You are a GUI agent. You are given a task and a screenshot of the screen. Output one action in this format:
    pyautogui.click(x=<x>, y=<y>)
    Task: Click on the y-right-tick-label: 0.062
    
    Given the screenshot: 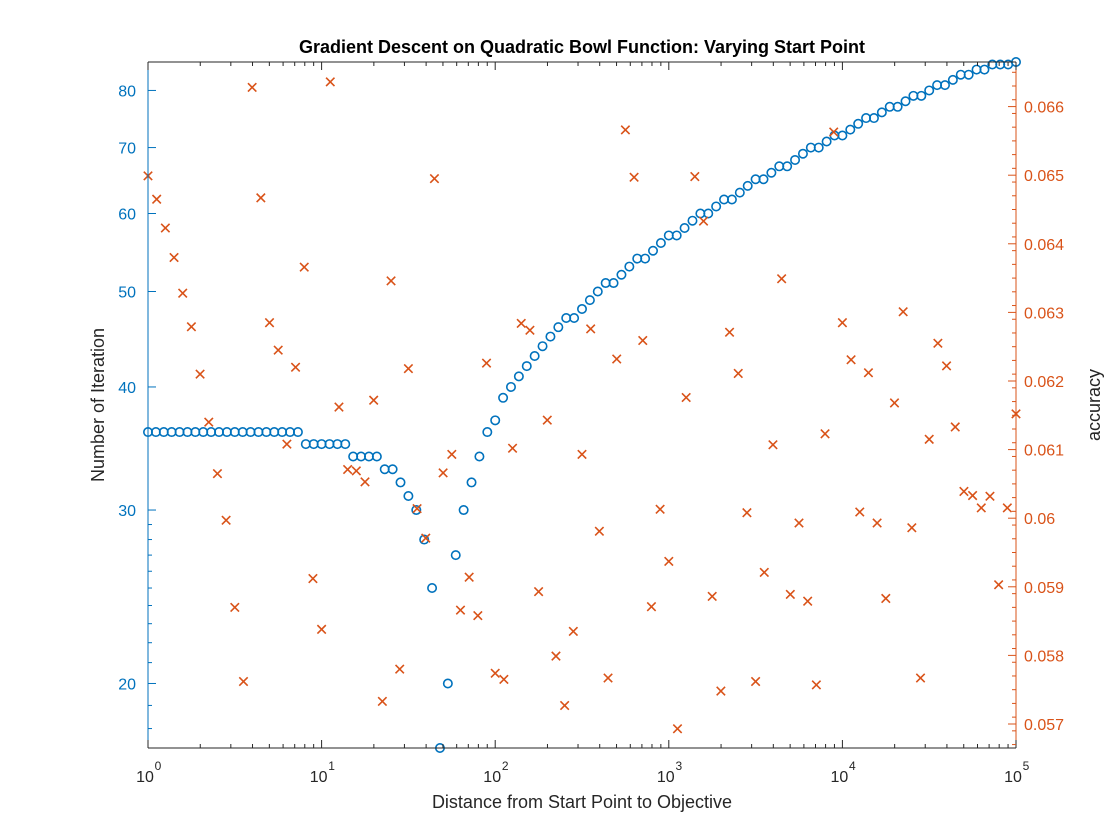 What is the action you would take?
    pyautogui.click(x=1044, y=382)
    